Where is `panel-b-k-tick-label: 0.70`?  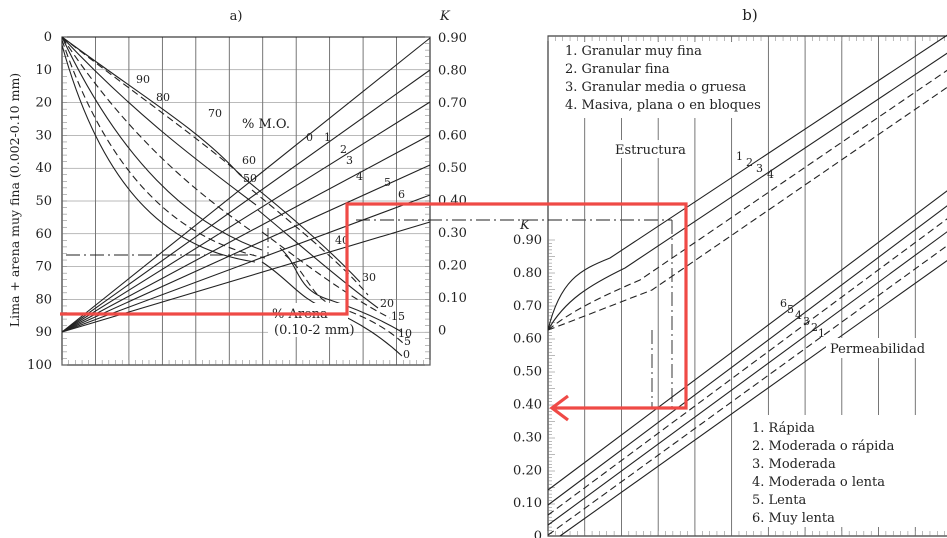
panel-b-k-tick-label: 0.70 is located at coordinates (527, 306).